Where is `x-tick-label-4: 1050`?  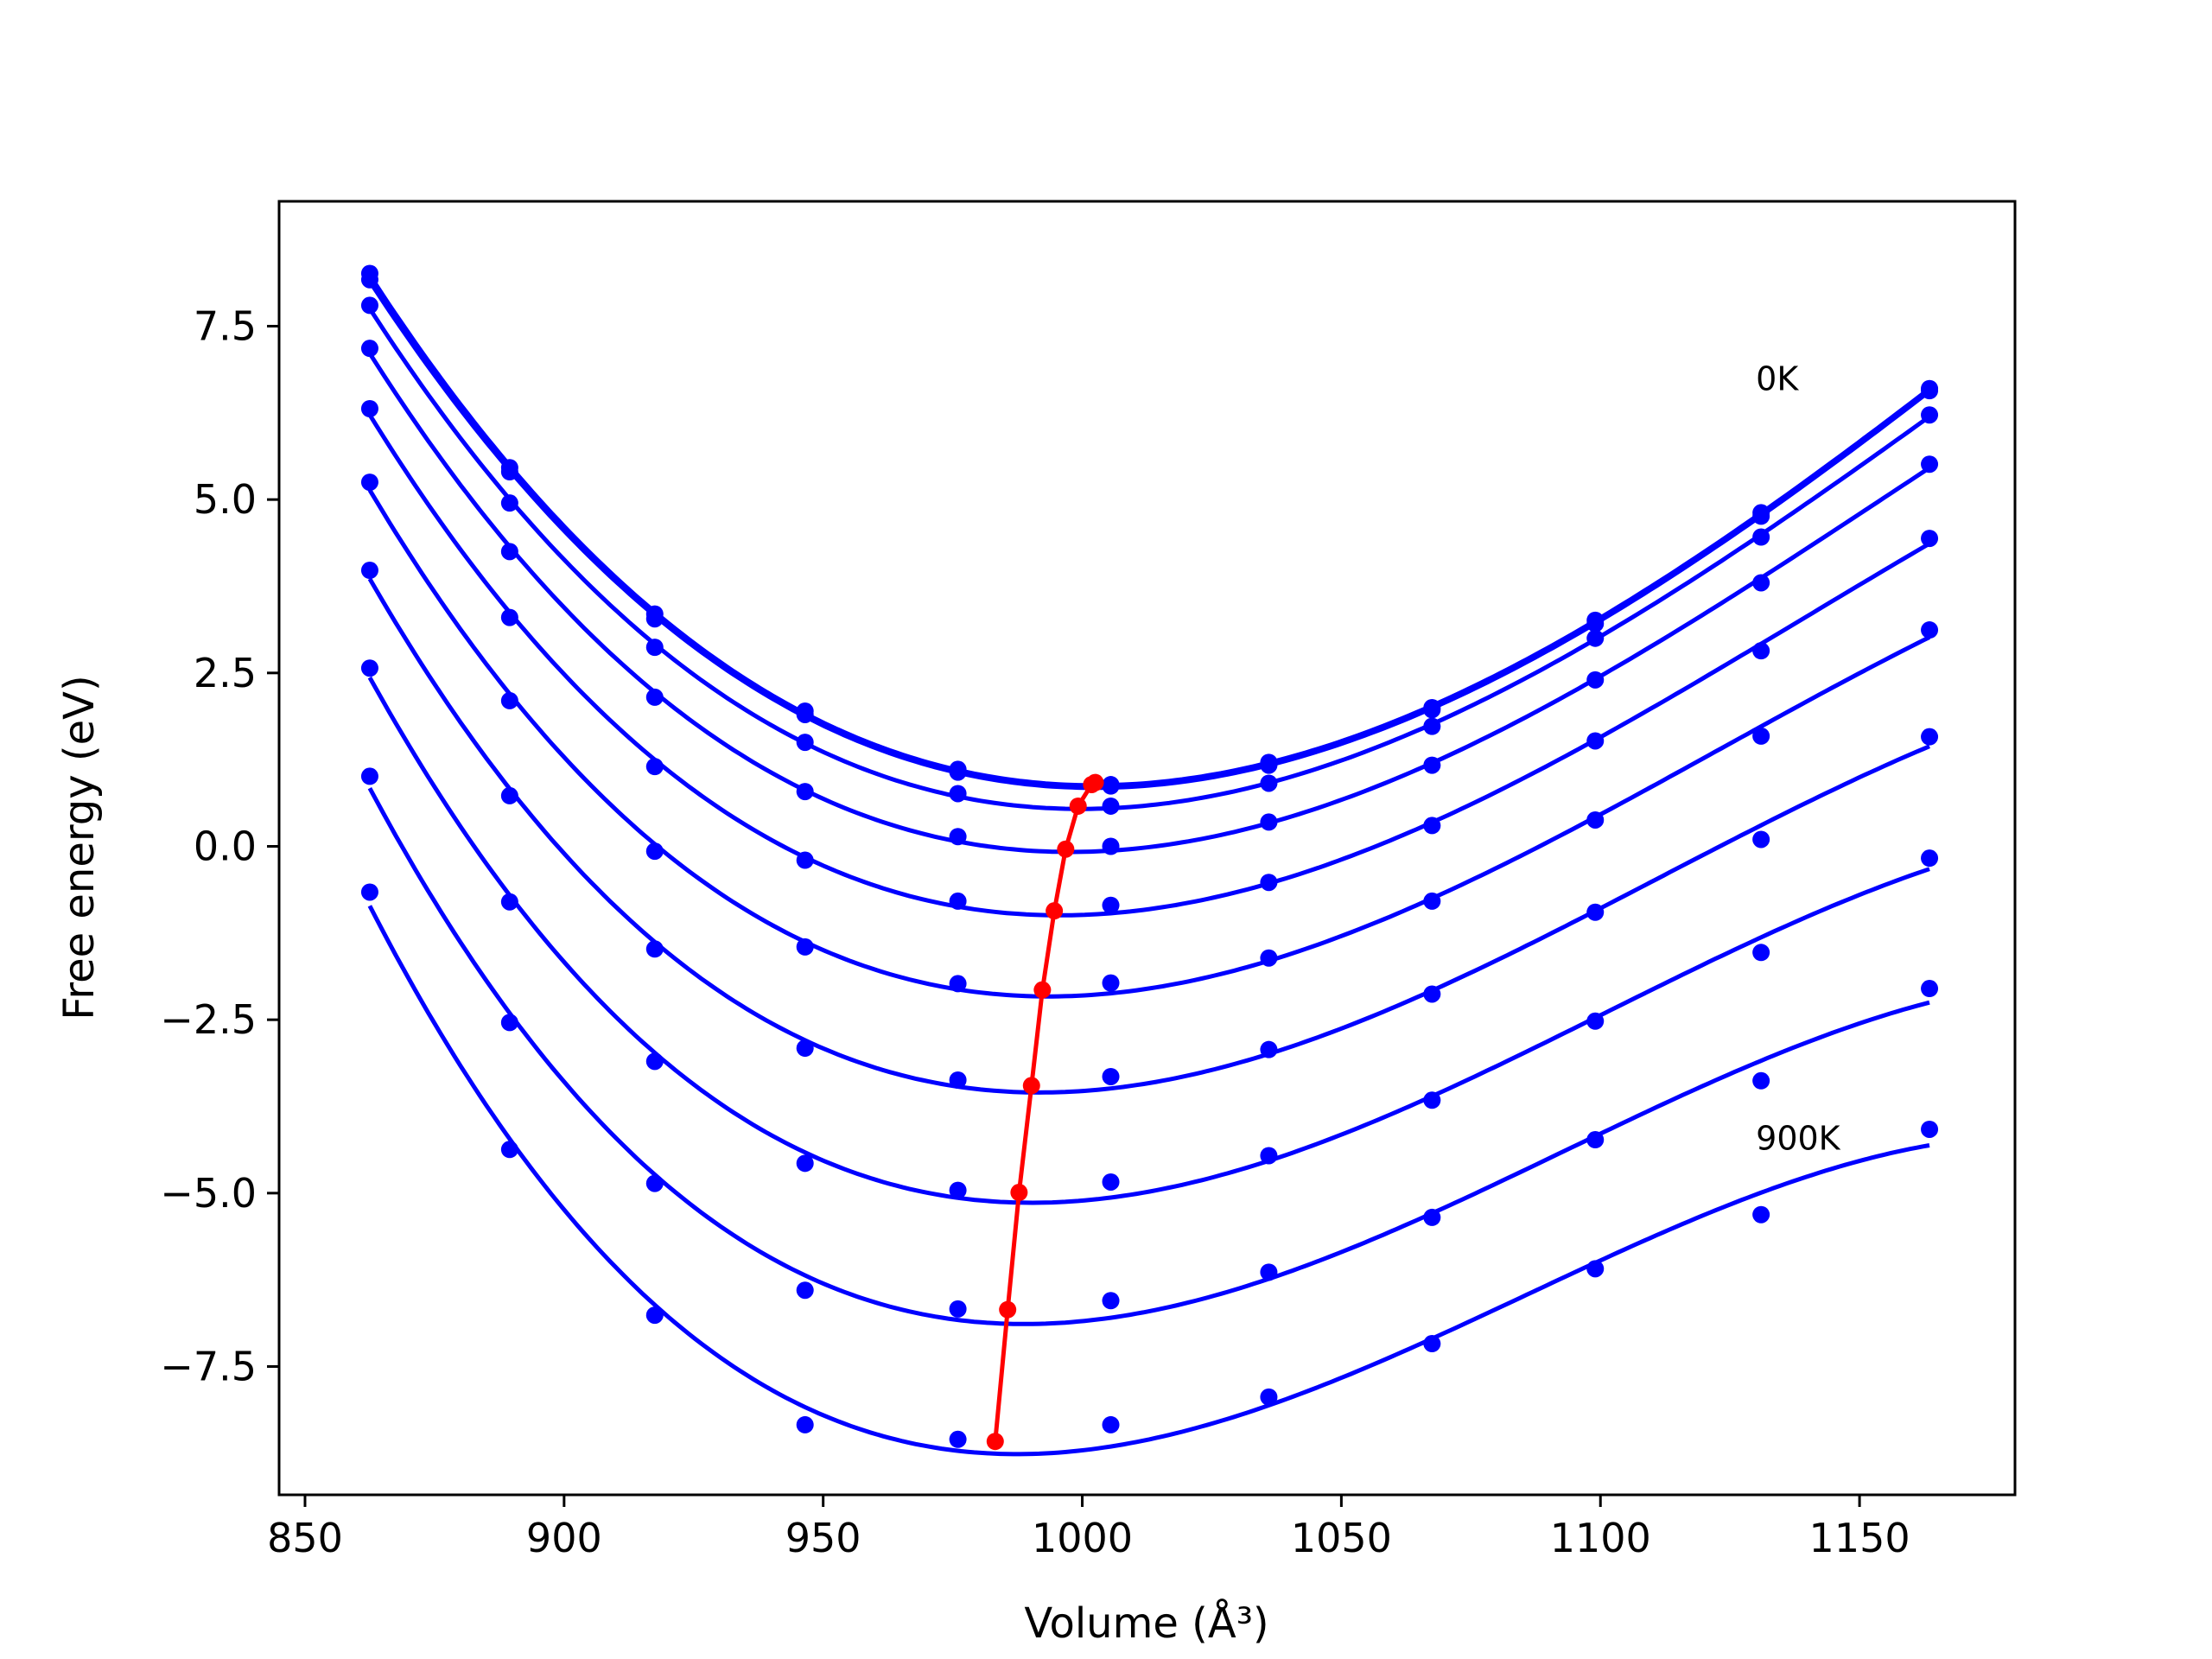
x-tick-label-4: 1050 is located at coordinates (1341, 1538).